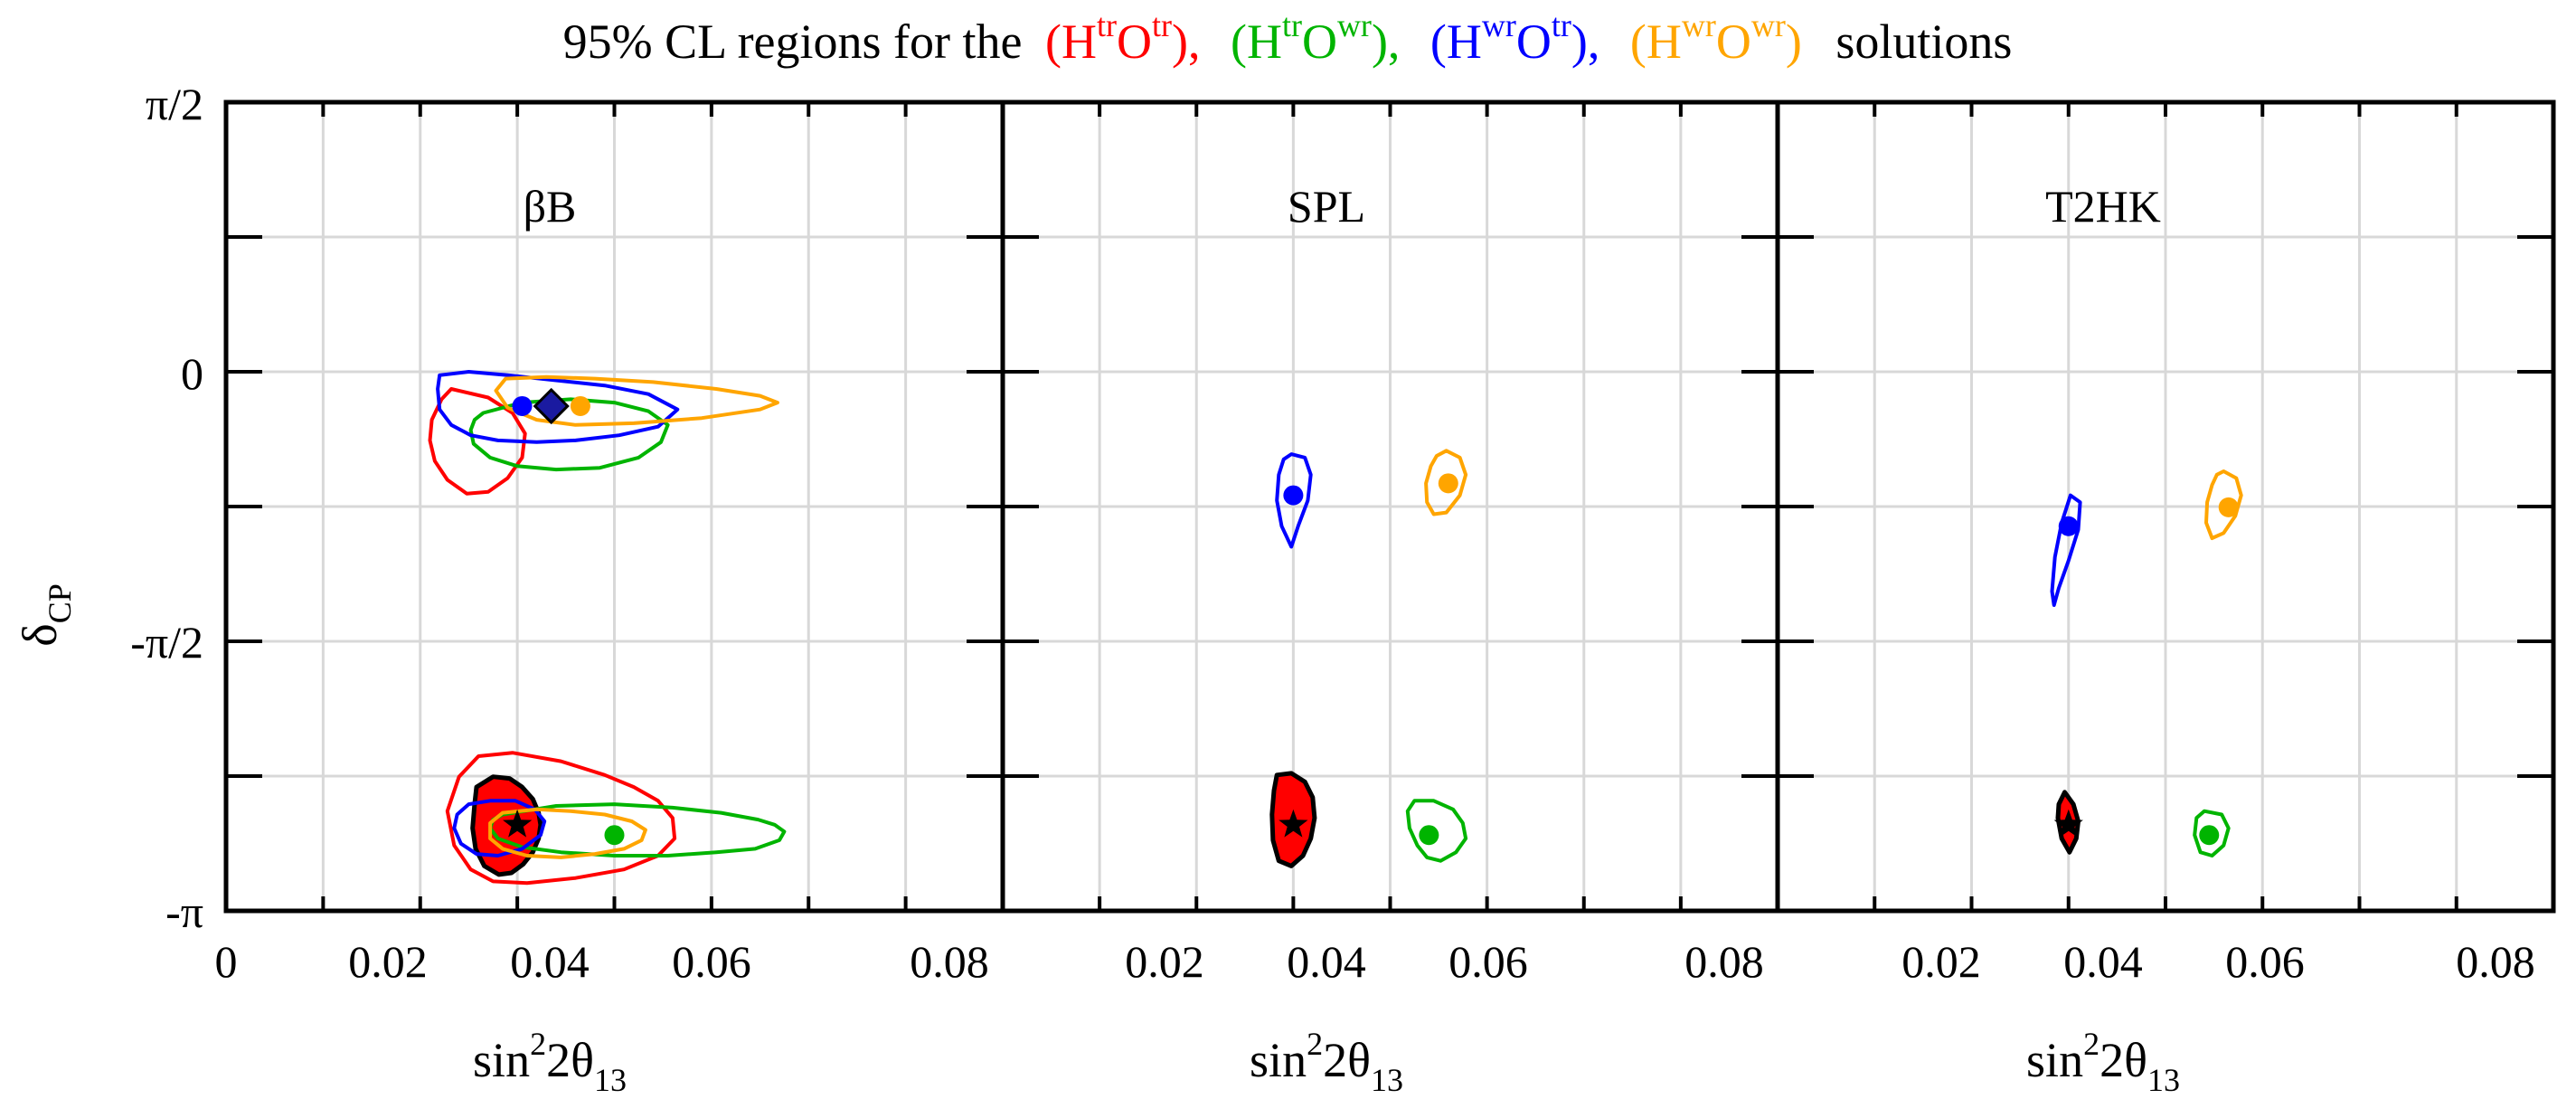 The width and height of the screenshot is (2576, 1099). What do you see at coordinates (1122, 38) in the screenshot?
I see `title-solution-htrotr: (HtrOtr),` at bounding box center [1122, 38].